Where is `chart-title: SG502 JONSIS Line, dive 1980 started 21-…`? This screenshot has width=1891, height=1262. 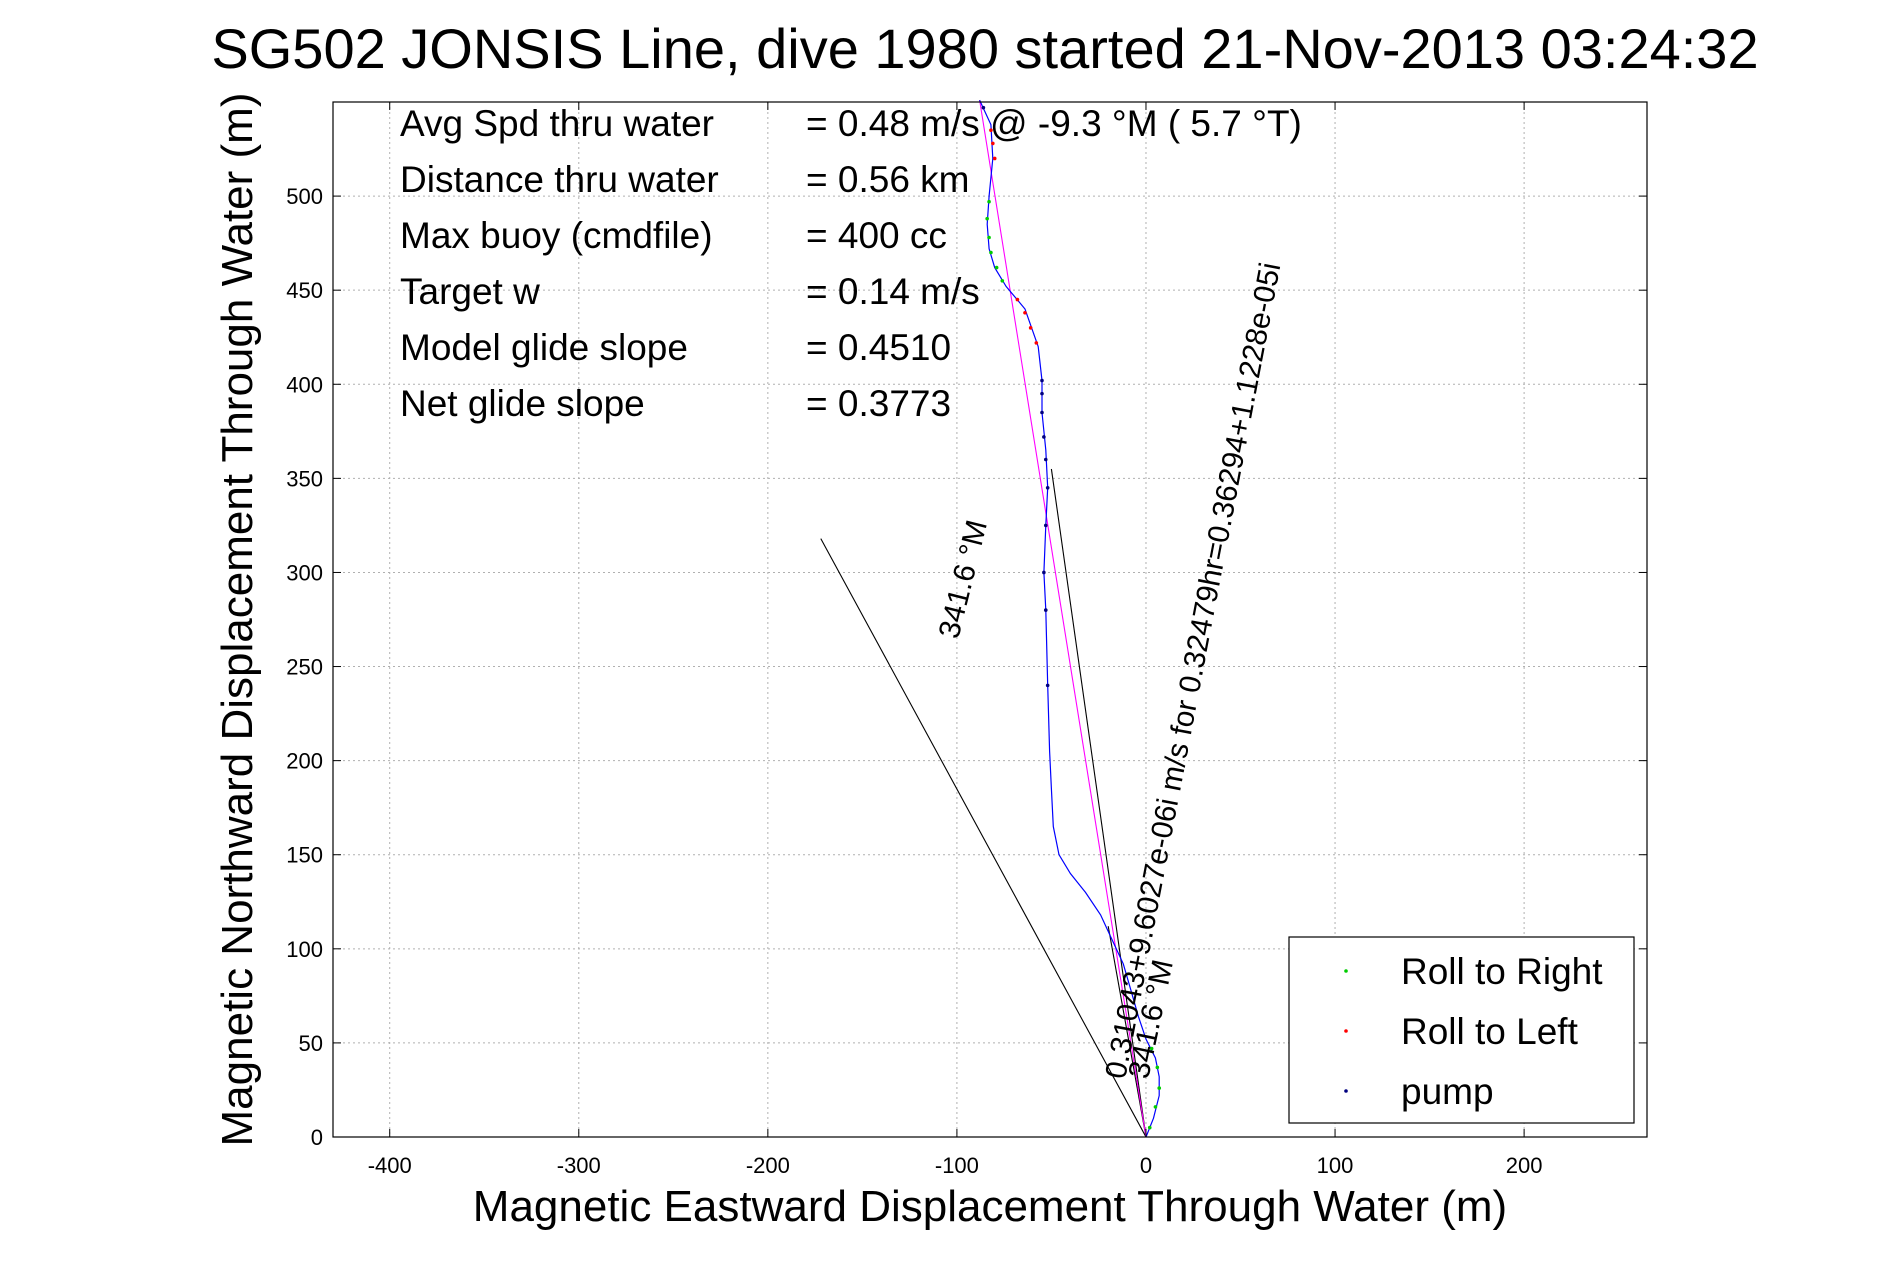
chart-title: SG502 JONSIS Line, dive 1980 started 21-… is located at coordinates (984, 48).